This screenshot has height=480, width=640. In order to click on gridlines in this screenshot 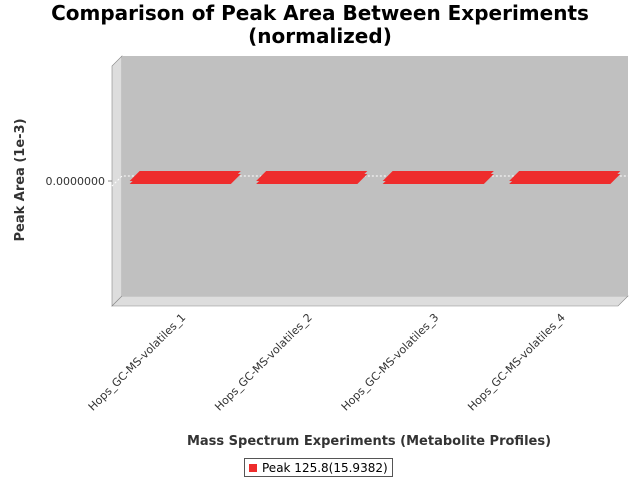, I will do `click(369, 181)`.